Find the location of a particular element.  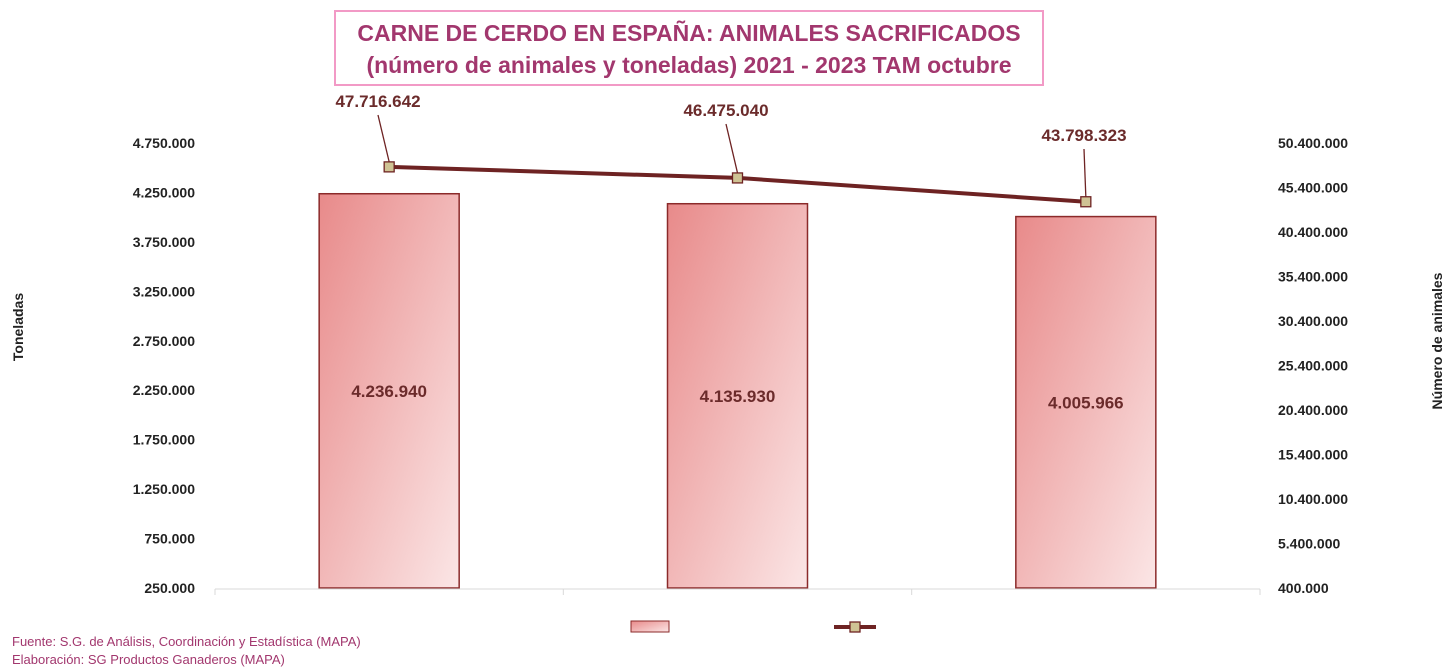

y-left-tick-label: 3.250.000 is located at coordinates (164, 291).